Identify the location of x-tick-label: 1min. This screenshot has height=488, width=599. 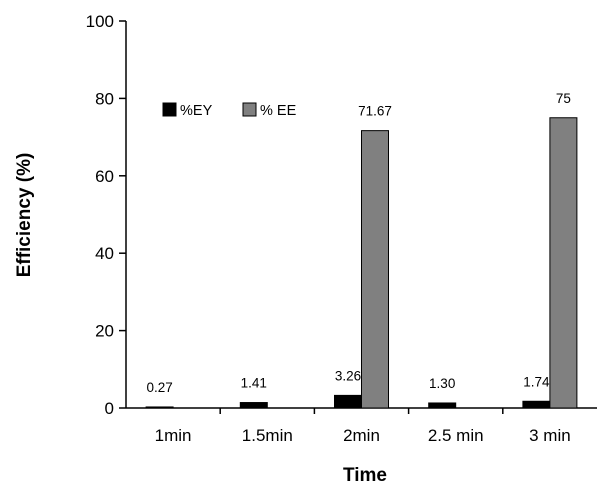
(173, 435).